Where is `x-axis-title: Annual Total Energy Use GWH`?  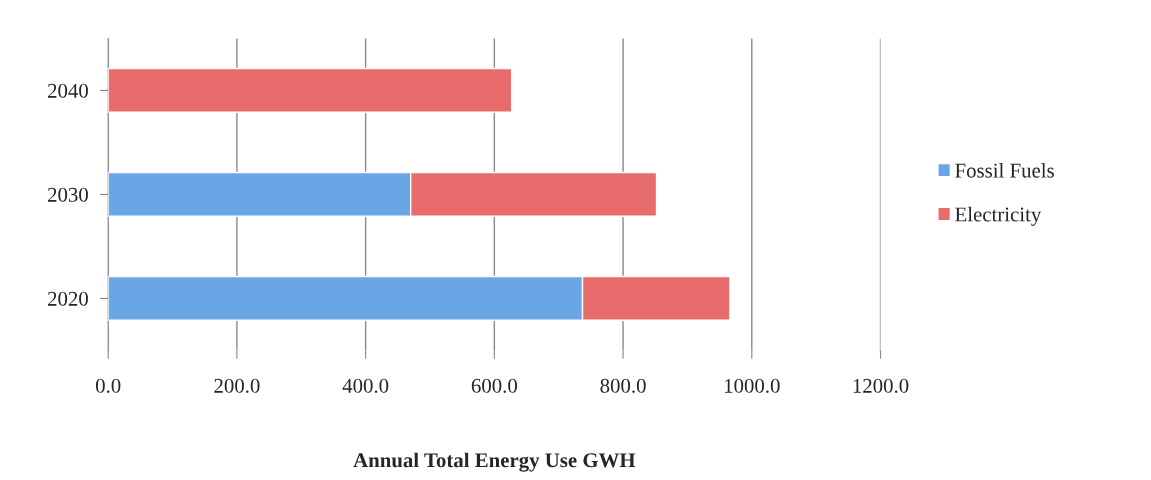 x-axis-title: Annual Total Energy Use GWH is located at coordinates (494, 462).